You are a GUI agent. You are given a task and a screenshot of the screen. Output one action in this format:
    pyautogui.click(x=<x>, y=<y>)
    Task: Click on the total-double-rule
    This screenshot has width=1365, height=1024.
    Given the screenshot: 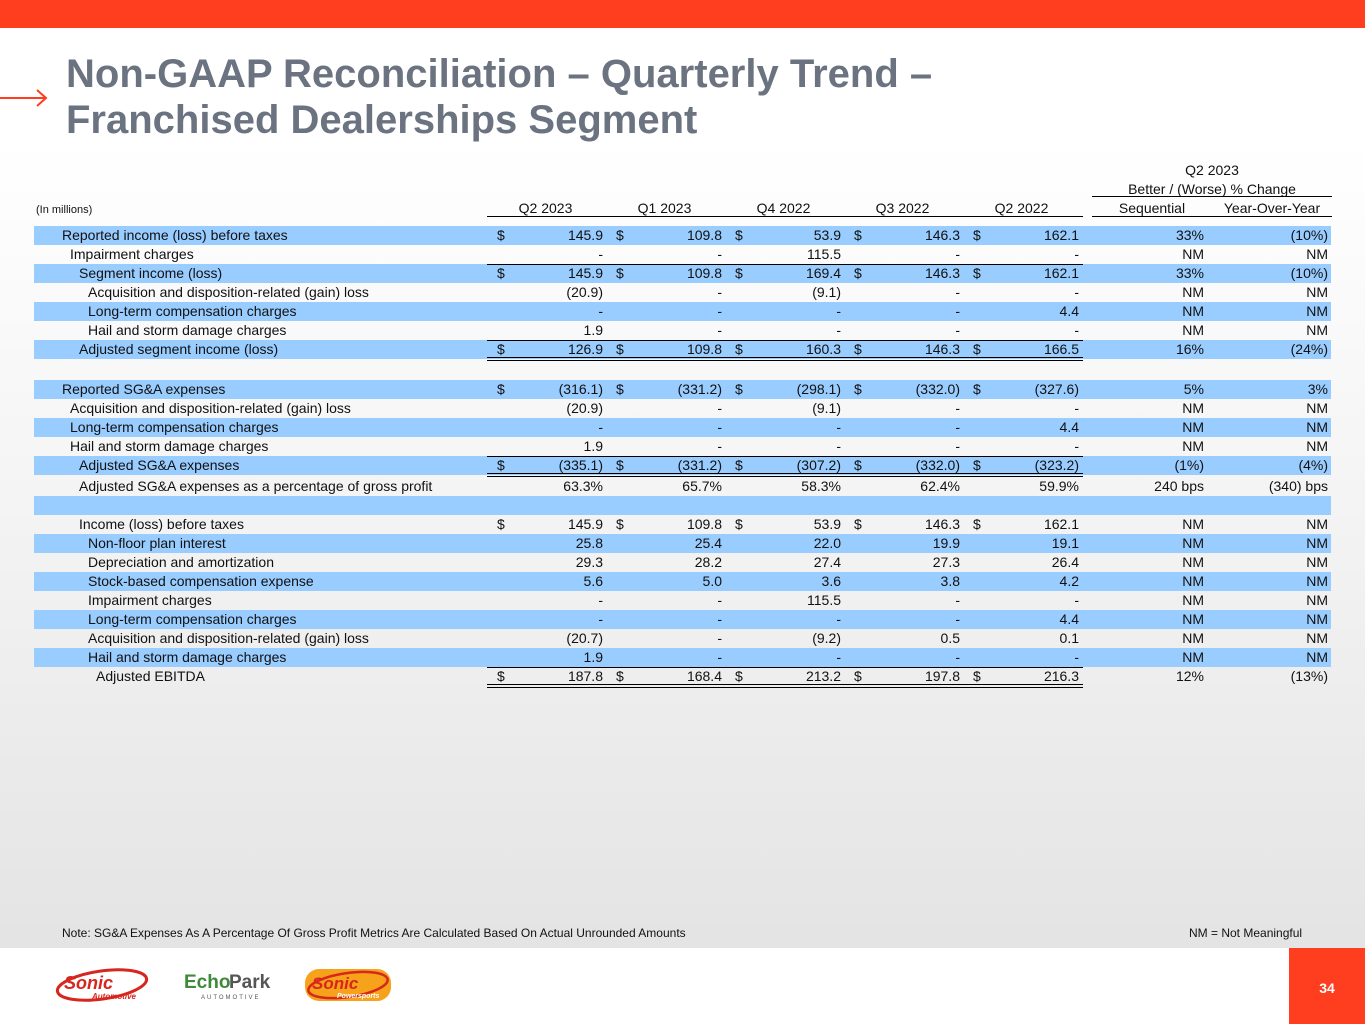 What is the action you would take?
    pyautogui.click(x=785, y=686)
    